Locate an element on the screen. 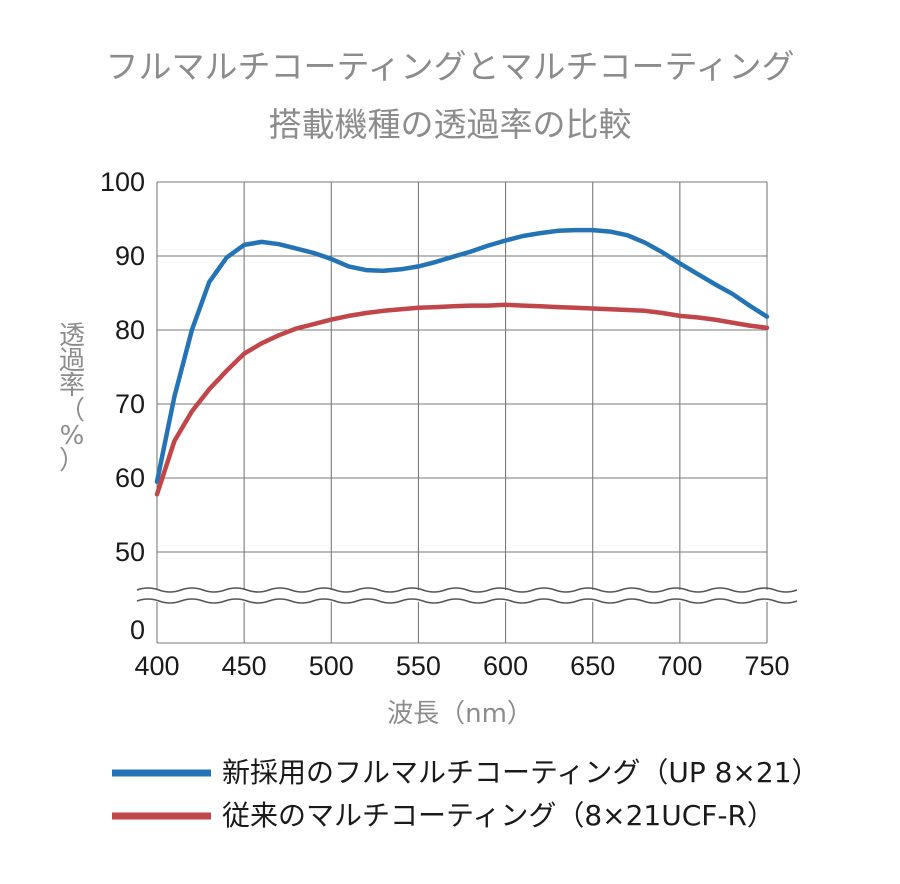  x-tick-label: 450 is located at coordinates (244, 666).